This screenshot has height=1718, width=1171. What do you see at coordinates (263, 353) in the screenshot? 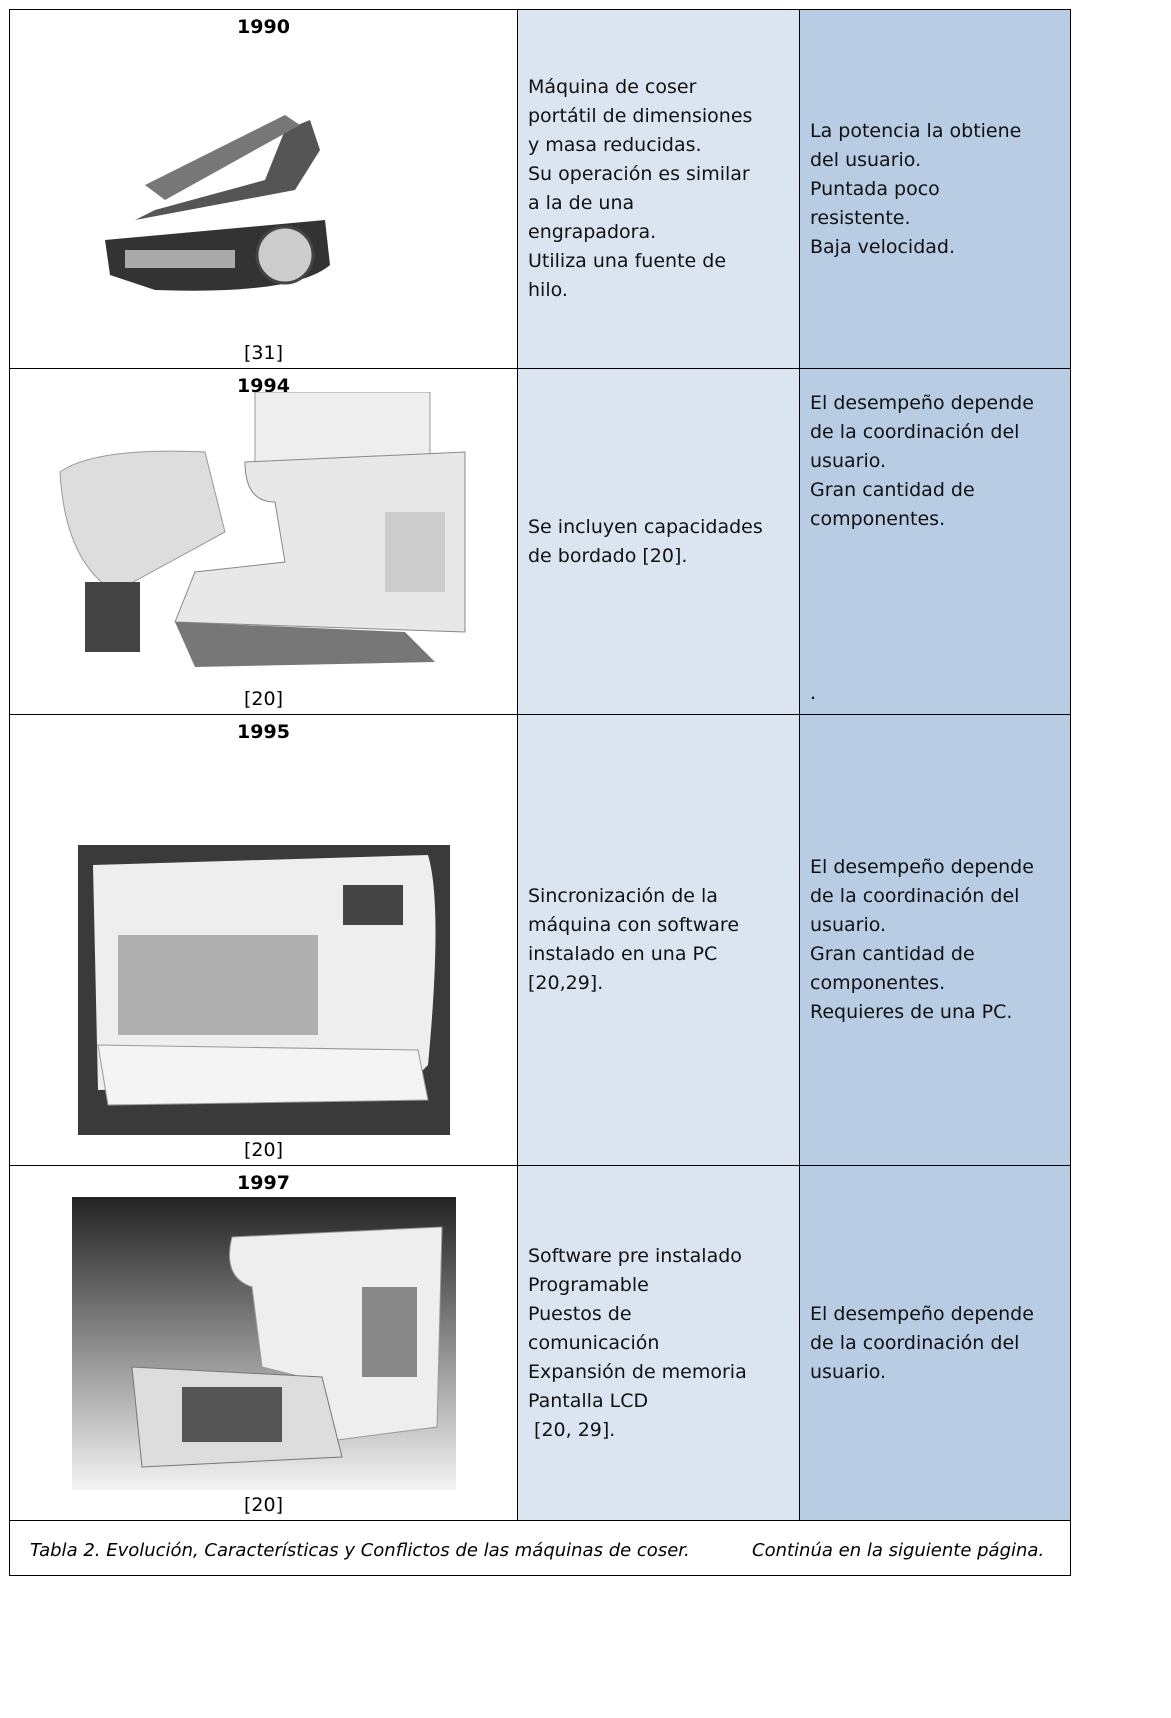
I see `source: [31]` at bounding box center [263, 353].